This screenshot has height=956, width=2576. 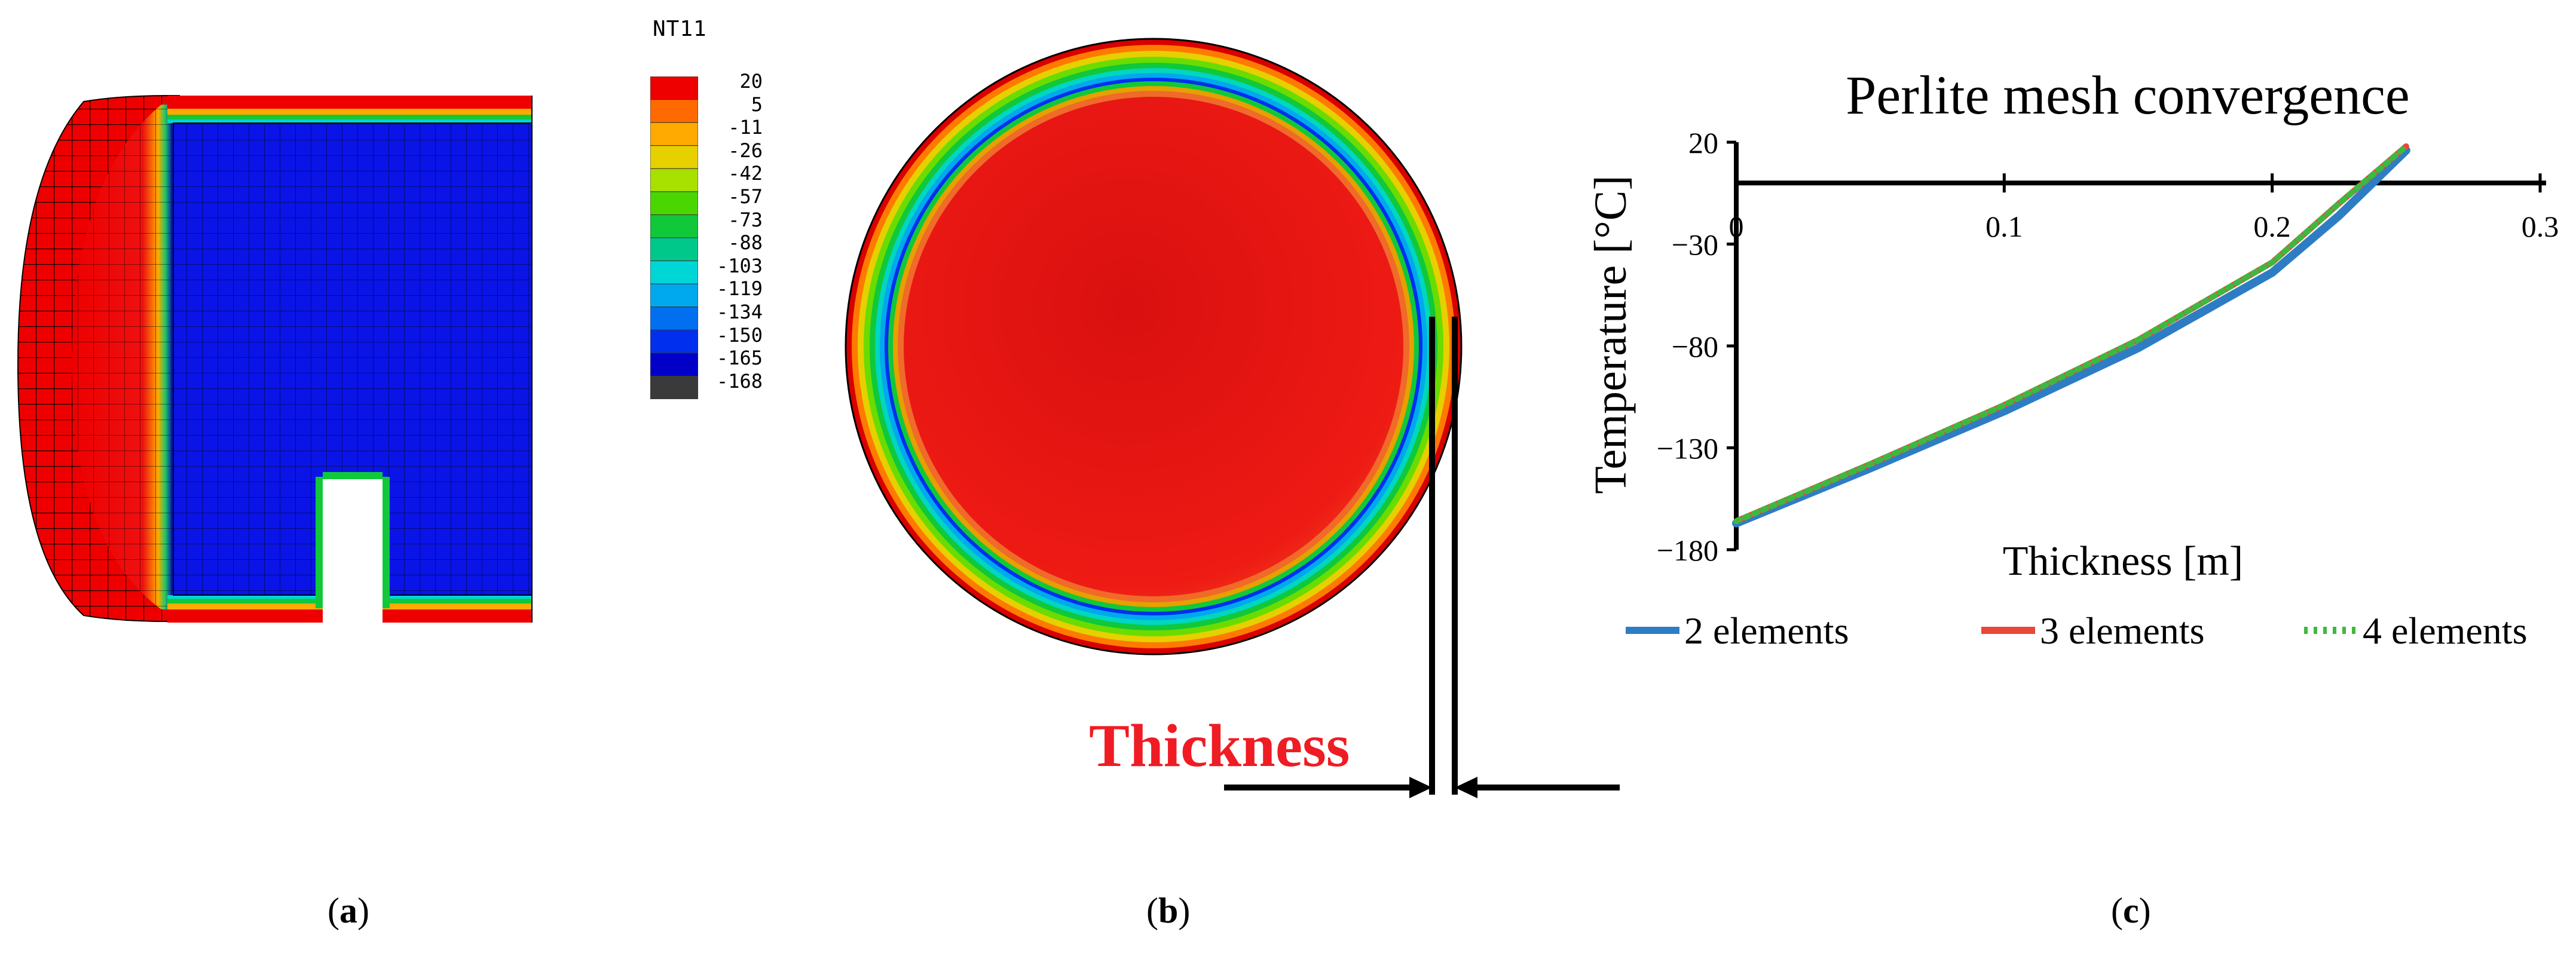 What do you see at coordinates (739, 381) in the screenshot?
I see `legend-level-13: -168` at bounding box center [739, 381].